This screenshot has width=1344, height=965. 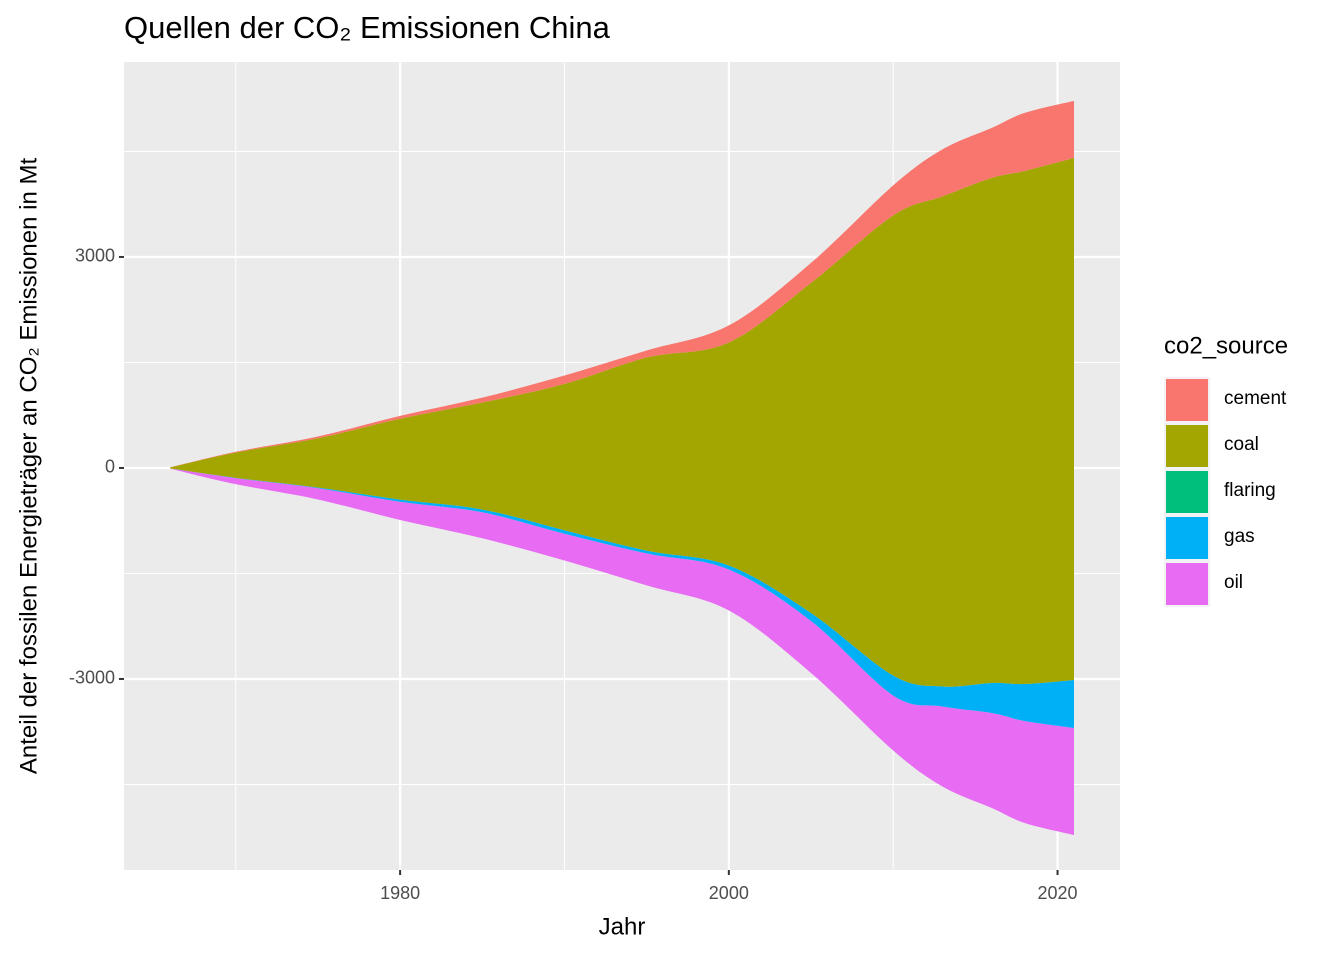 What do you see at coordinates (95, 256) in the screenshot?
I see `y-tick-label: 3000` at bounding box center [95, 256].